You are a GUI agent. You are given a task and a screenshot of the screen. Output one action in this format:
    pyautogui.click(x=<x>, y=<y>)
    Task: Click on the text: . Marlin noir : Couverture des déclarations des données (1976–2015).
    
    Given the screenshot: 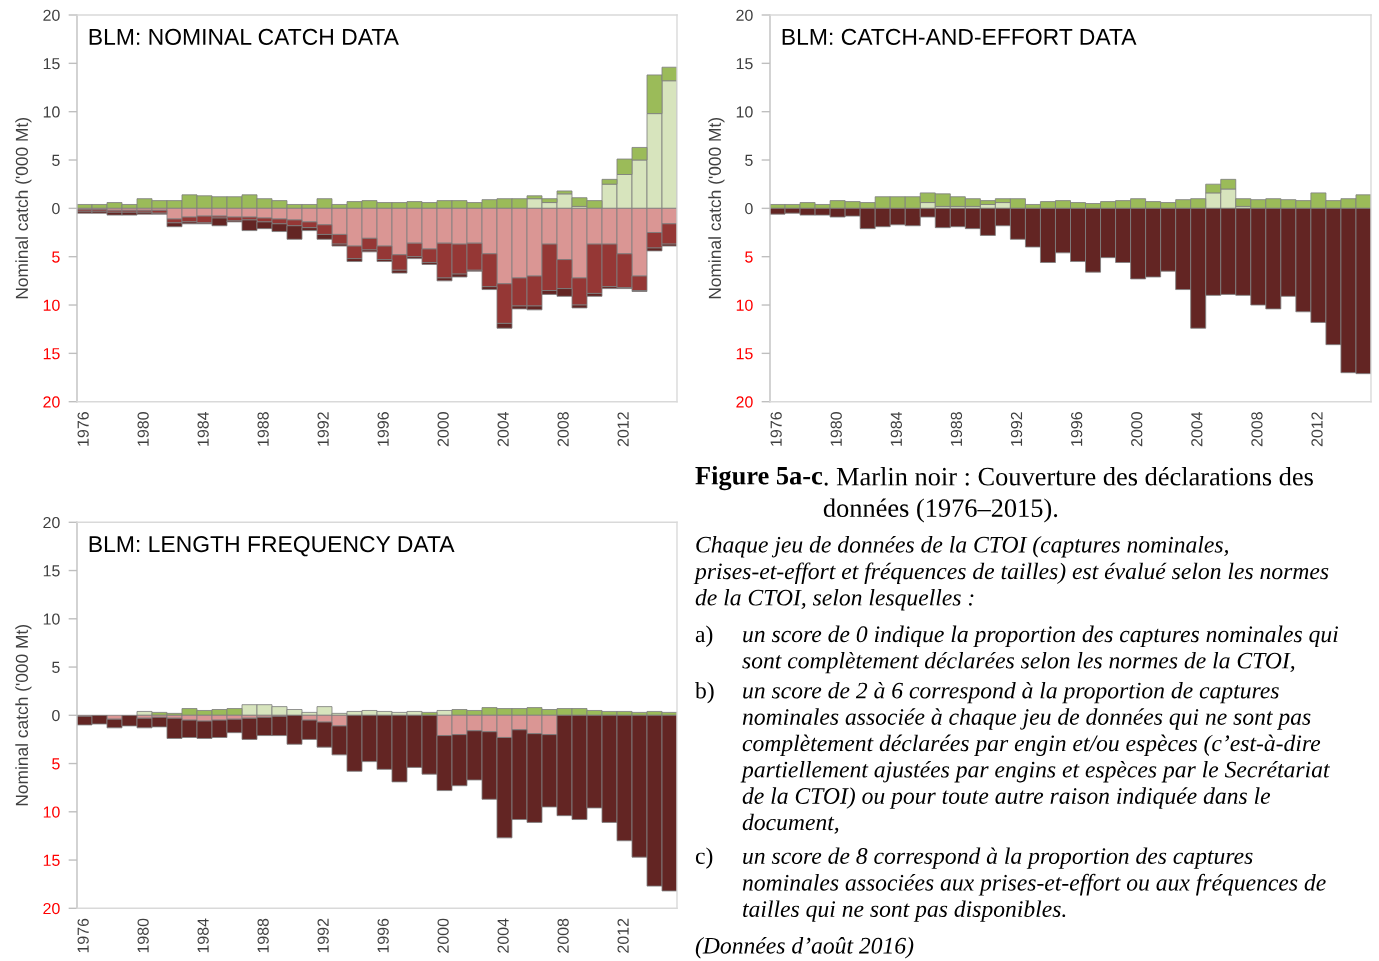 What is the action you would take?
    pyautogui.click(x=1068, y=494)
    